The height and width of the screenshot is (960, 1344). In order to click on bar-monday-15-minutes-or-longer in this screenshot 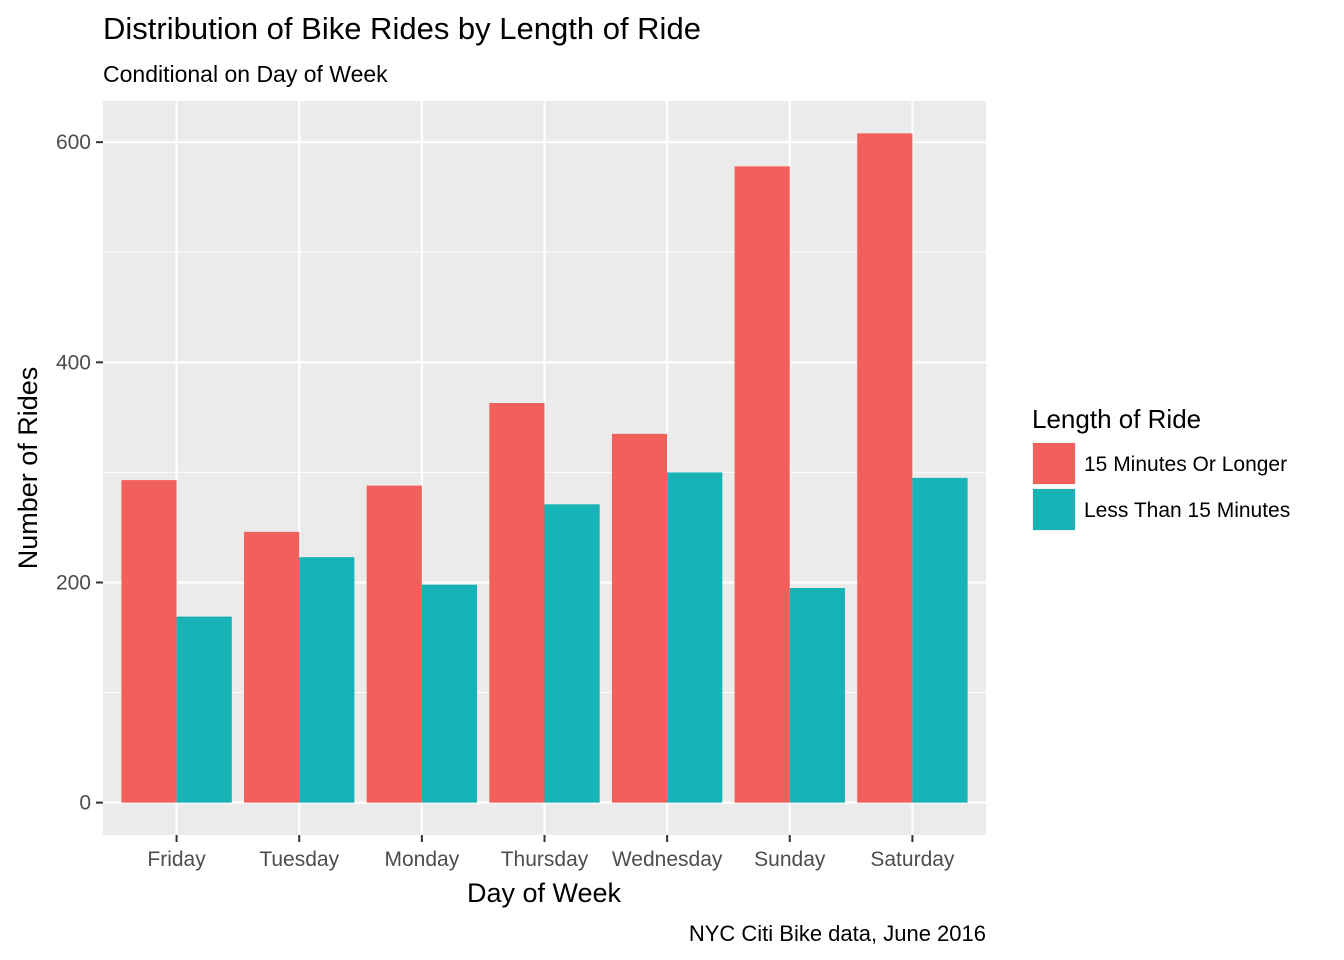, I will do `click(394, 644)`.